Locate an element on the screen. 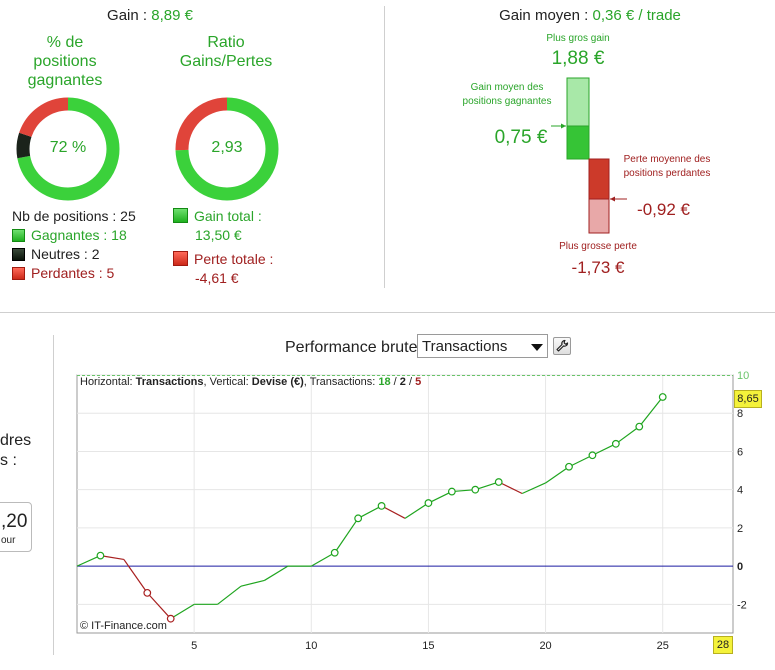 The height and width of the screenshot is (670, 775). ratio-value: 2,93 is located at coordinates (227, 147).